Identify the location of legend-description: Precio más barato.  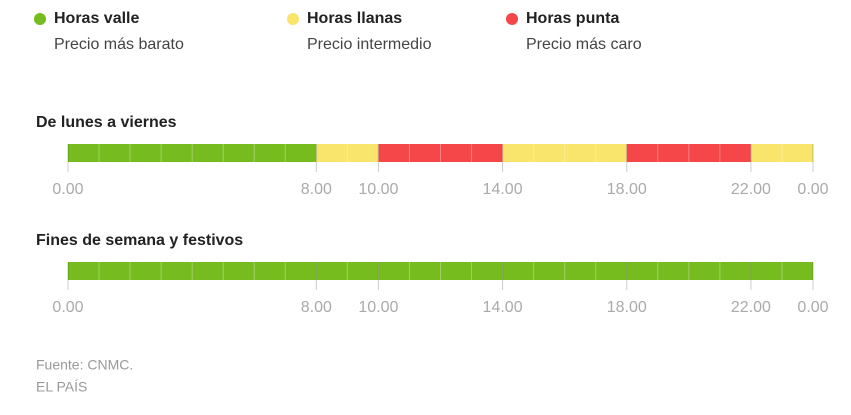
(119, 44).